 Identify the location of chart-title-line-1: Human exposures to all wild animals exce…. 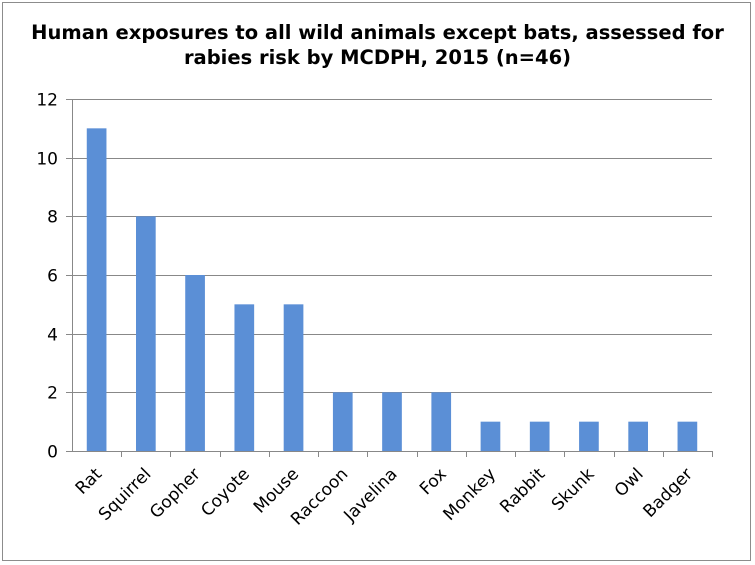
(377, 32).